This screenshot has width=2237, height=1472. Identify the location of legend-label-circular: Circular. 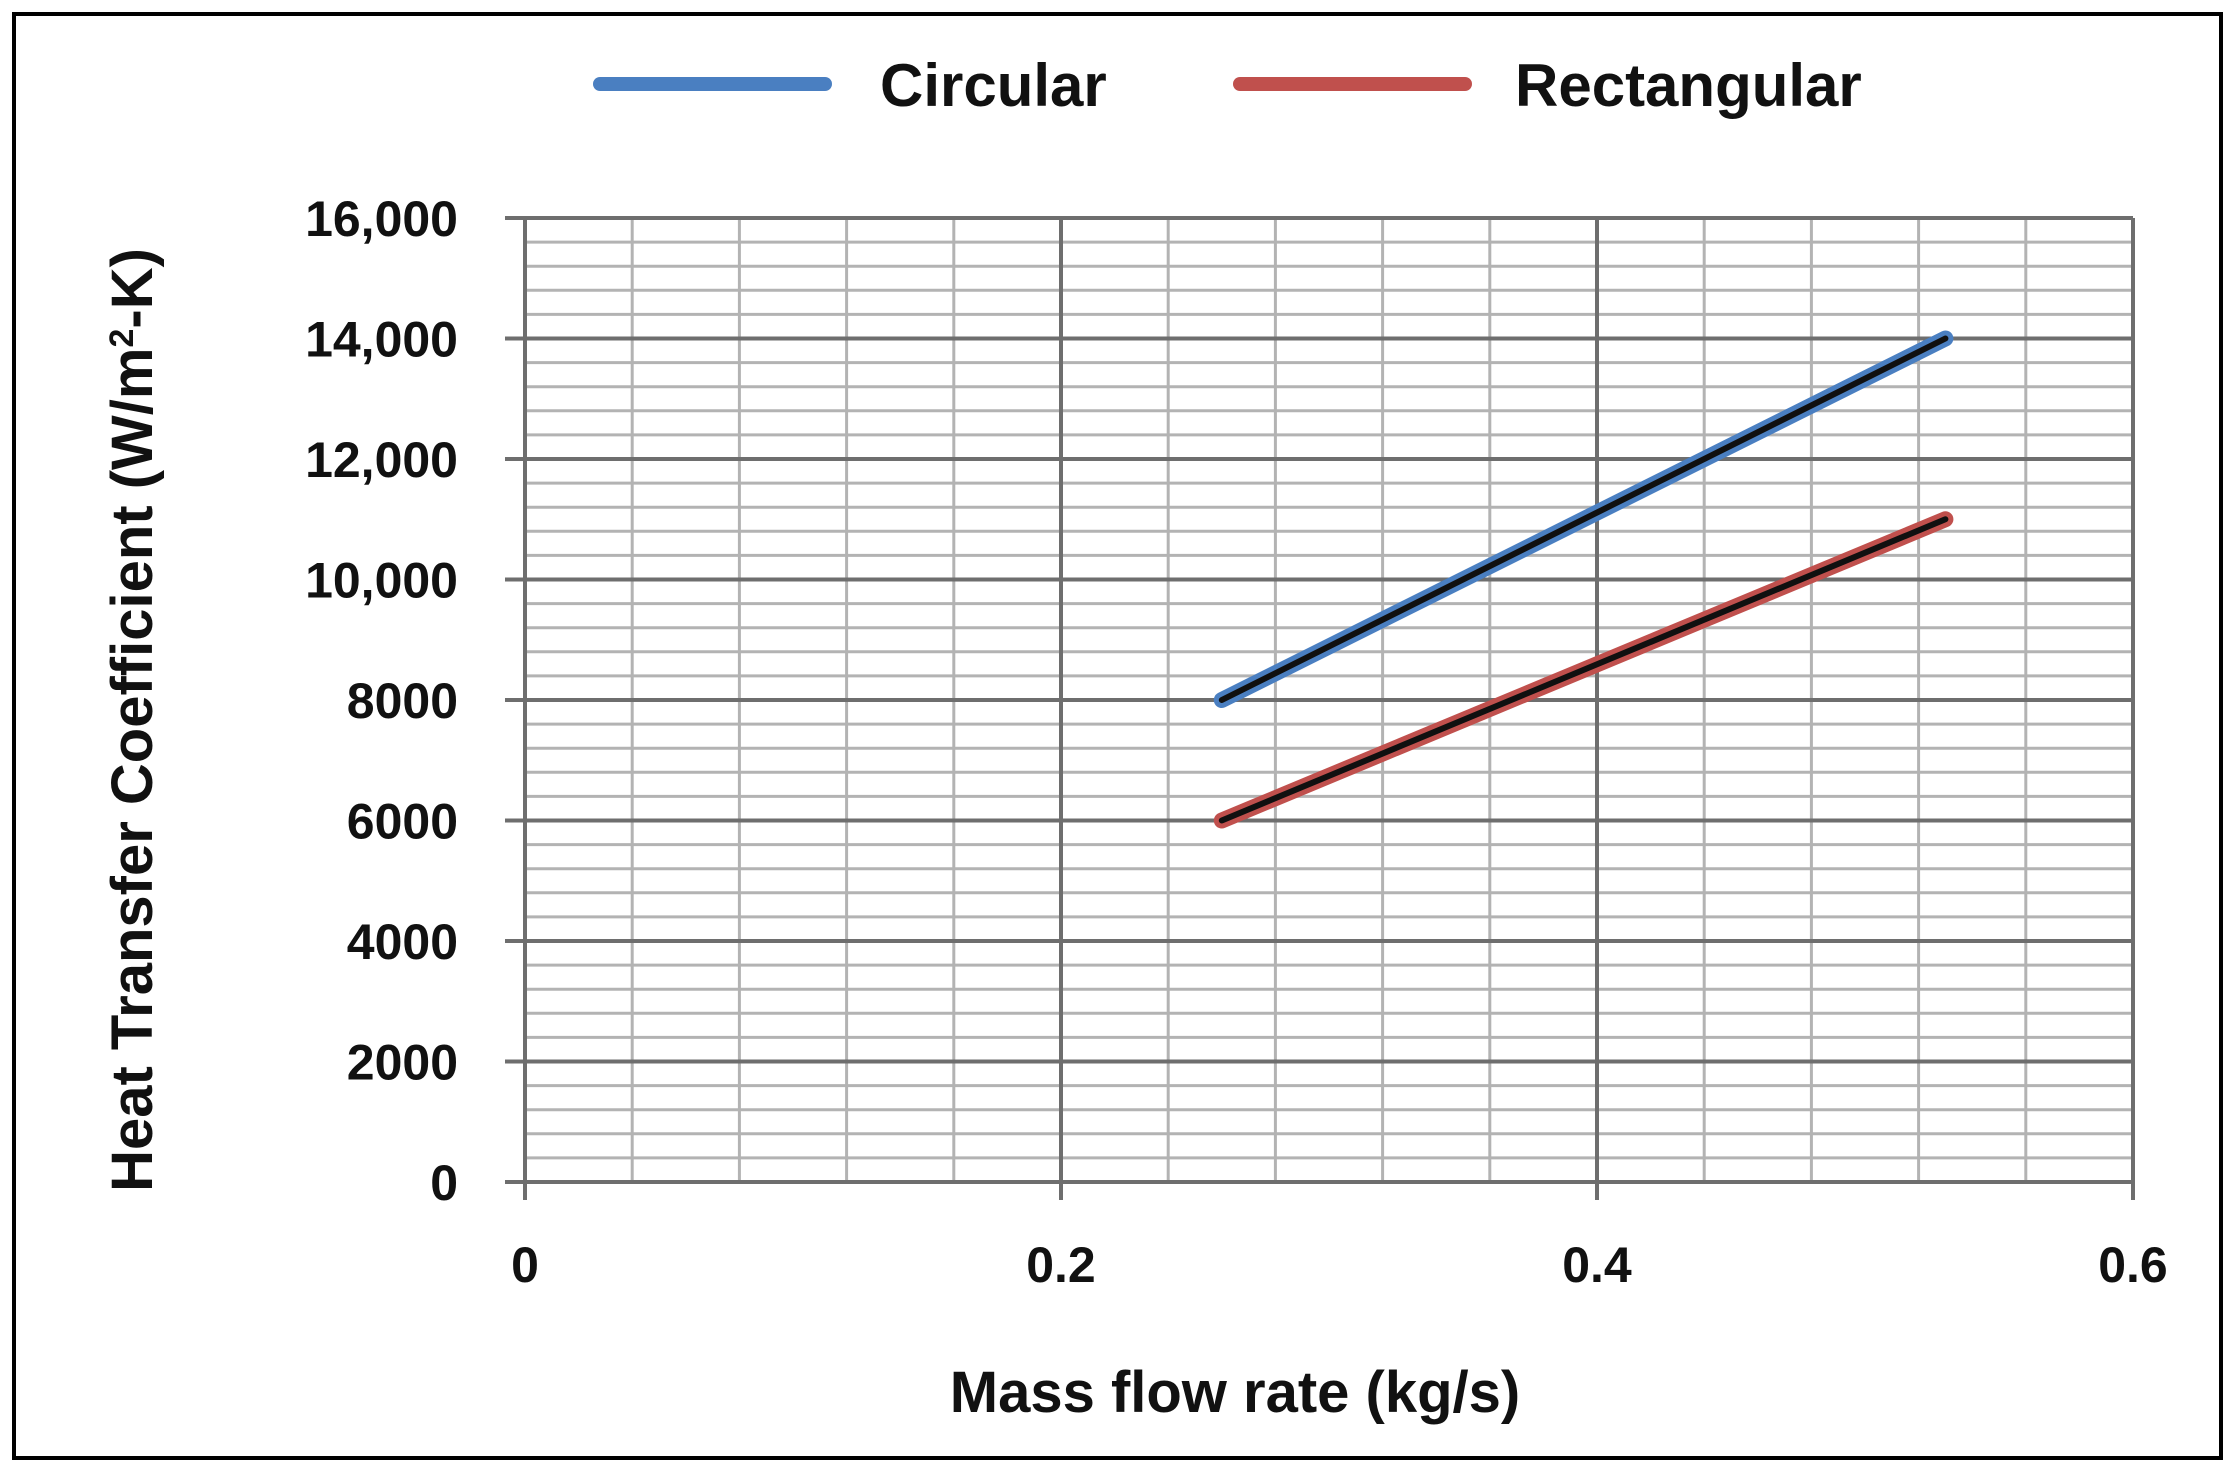
(993, 85).